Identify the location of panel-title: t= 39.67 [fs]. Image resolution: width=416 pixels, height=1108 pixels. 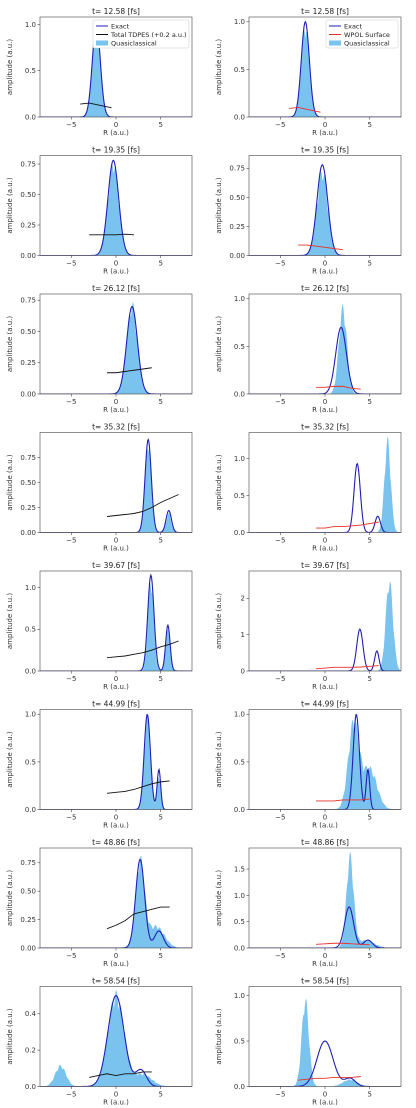
(325, 565).